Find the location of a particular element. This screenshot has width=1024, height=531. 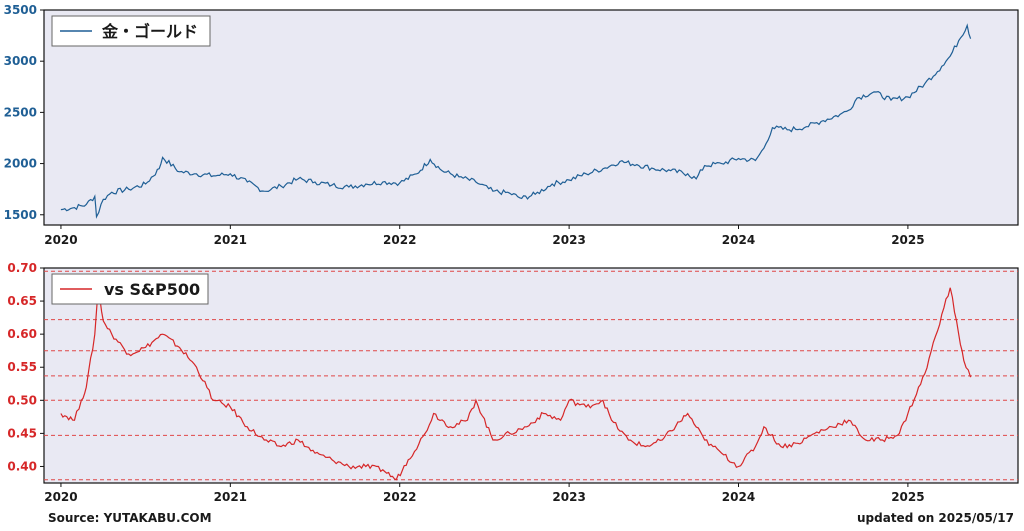

gold-x-tick-label: 2025 is located at coordinates (907, 240).